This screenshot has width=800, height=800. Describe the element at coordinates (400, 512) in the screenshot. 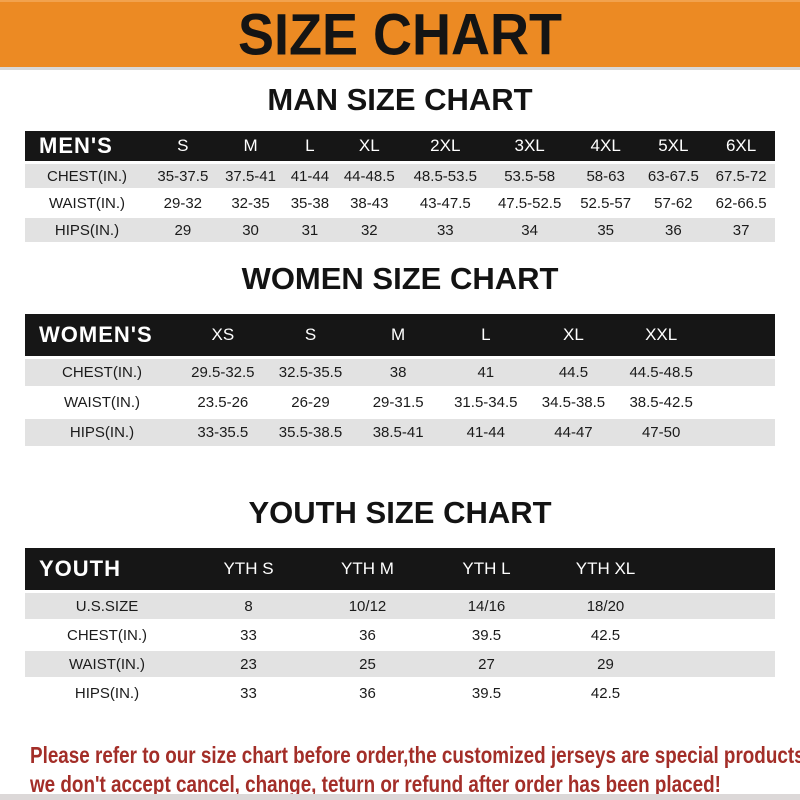

I see `youth-section-heading: YOUTH SIZE CHART` at that location.